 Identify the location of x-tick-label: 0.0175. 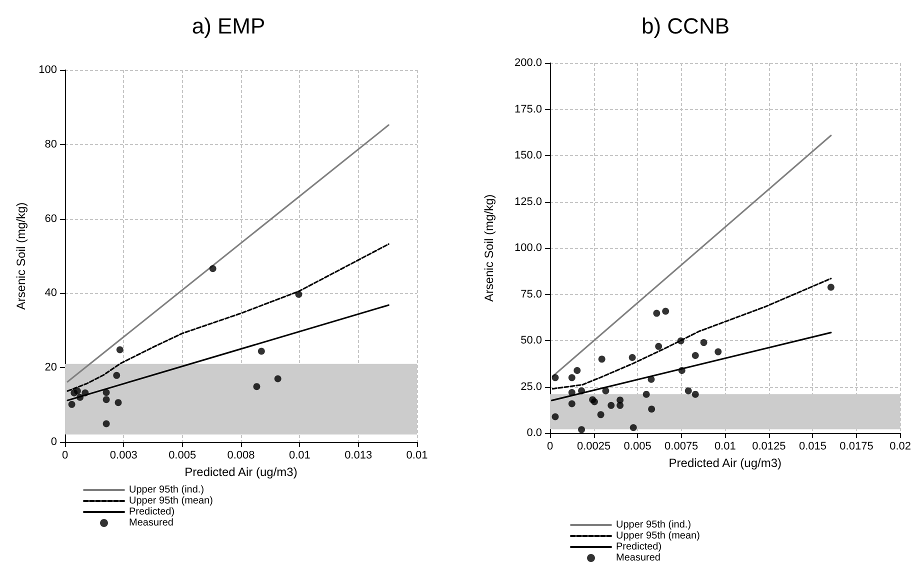
(857, 446).